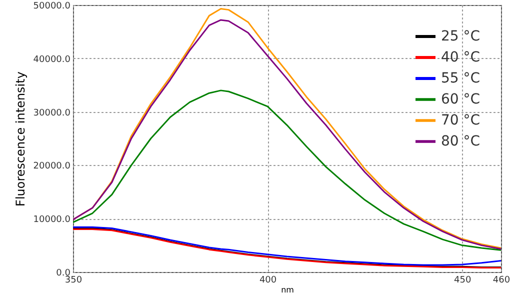 The width and height of the screenshot is (519, 297). Describe the element at coordinates (460, 142) in the screenshot. I see `legend-label: 80 °C` at that location.